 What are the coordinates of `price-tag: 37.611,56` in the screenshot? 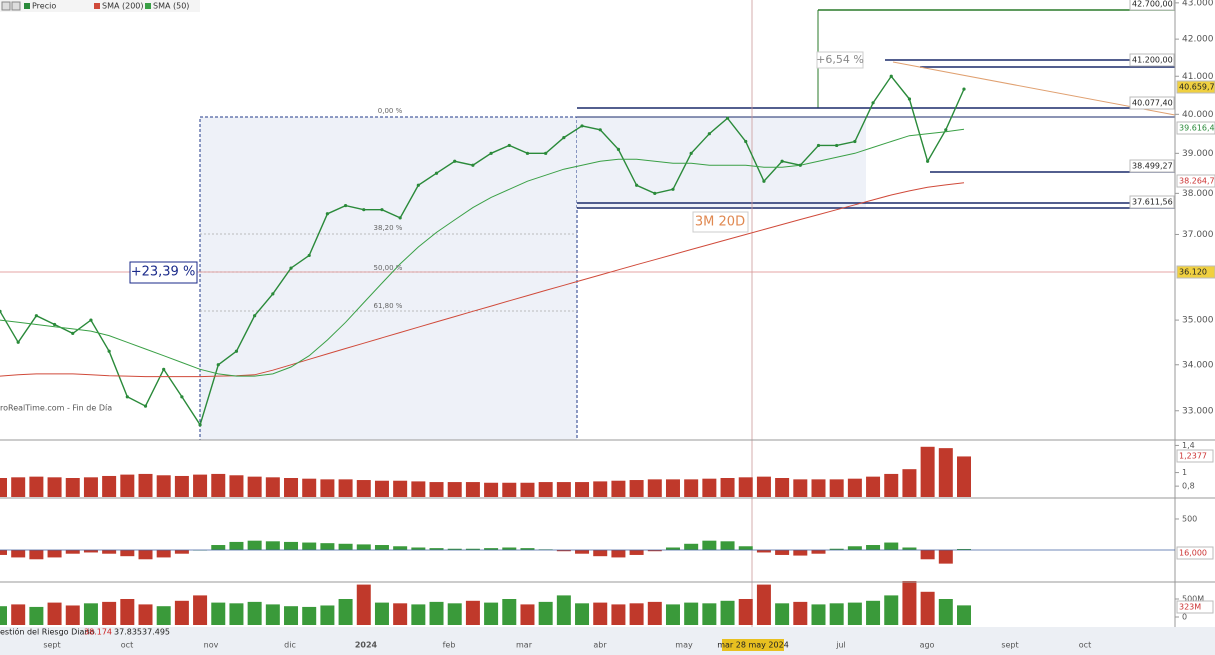 It's located at (1152, 202).